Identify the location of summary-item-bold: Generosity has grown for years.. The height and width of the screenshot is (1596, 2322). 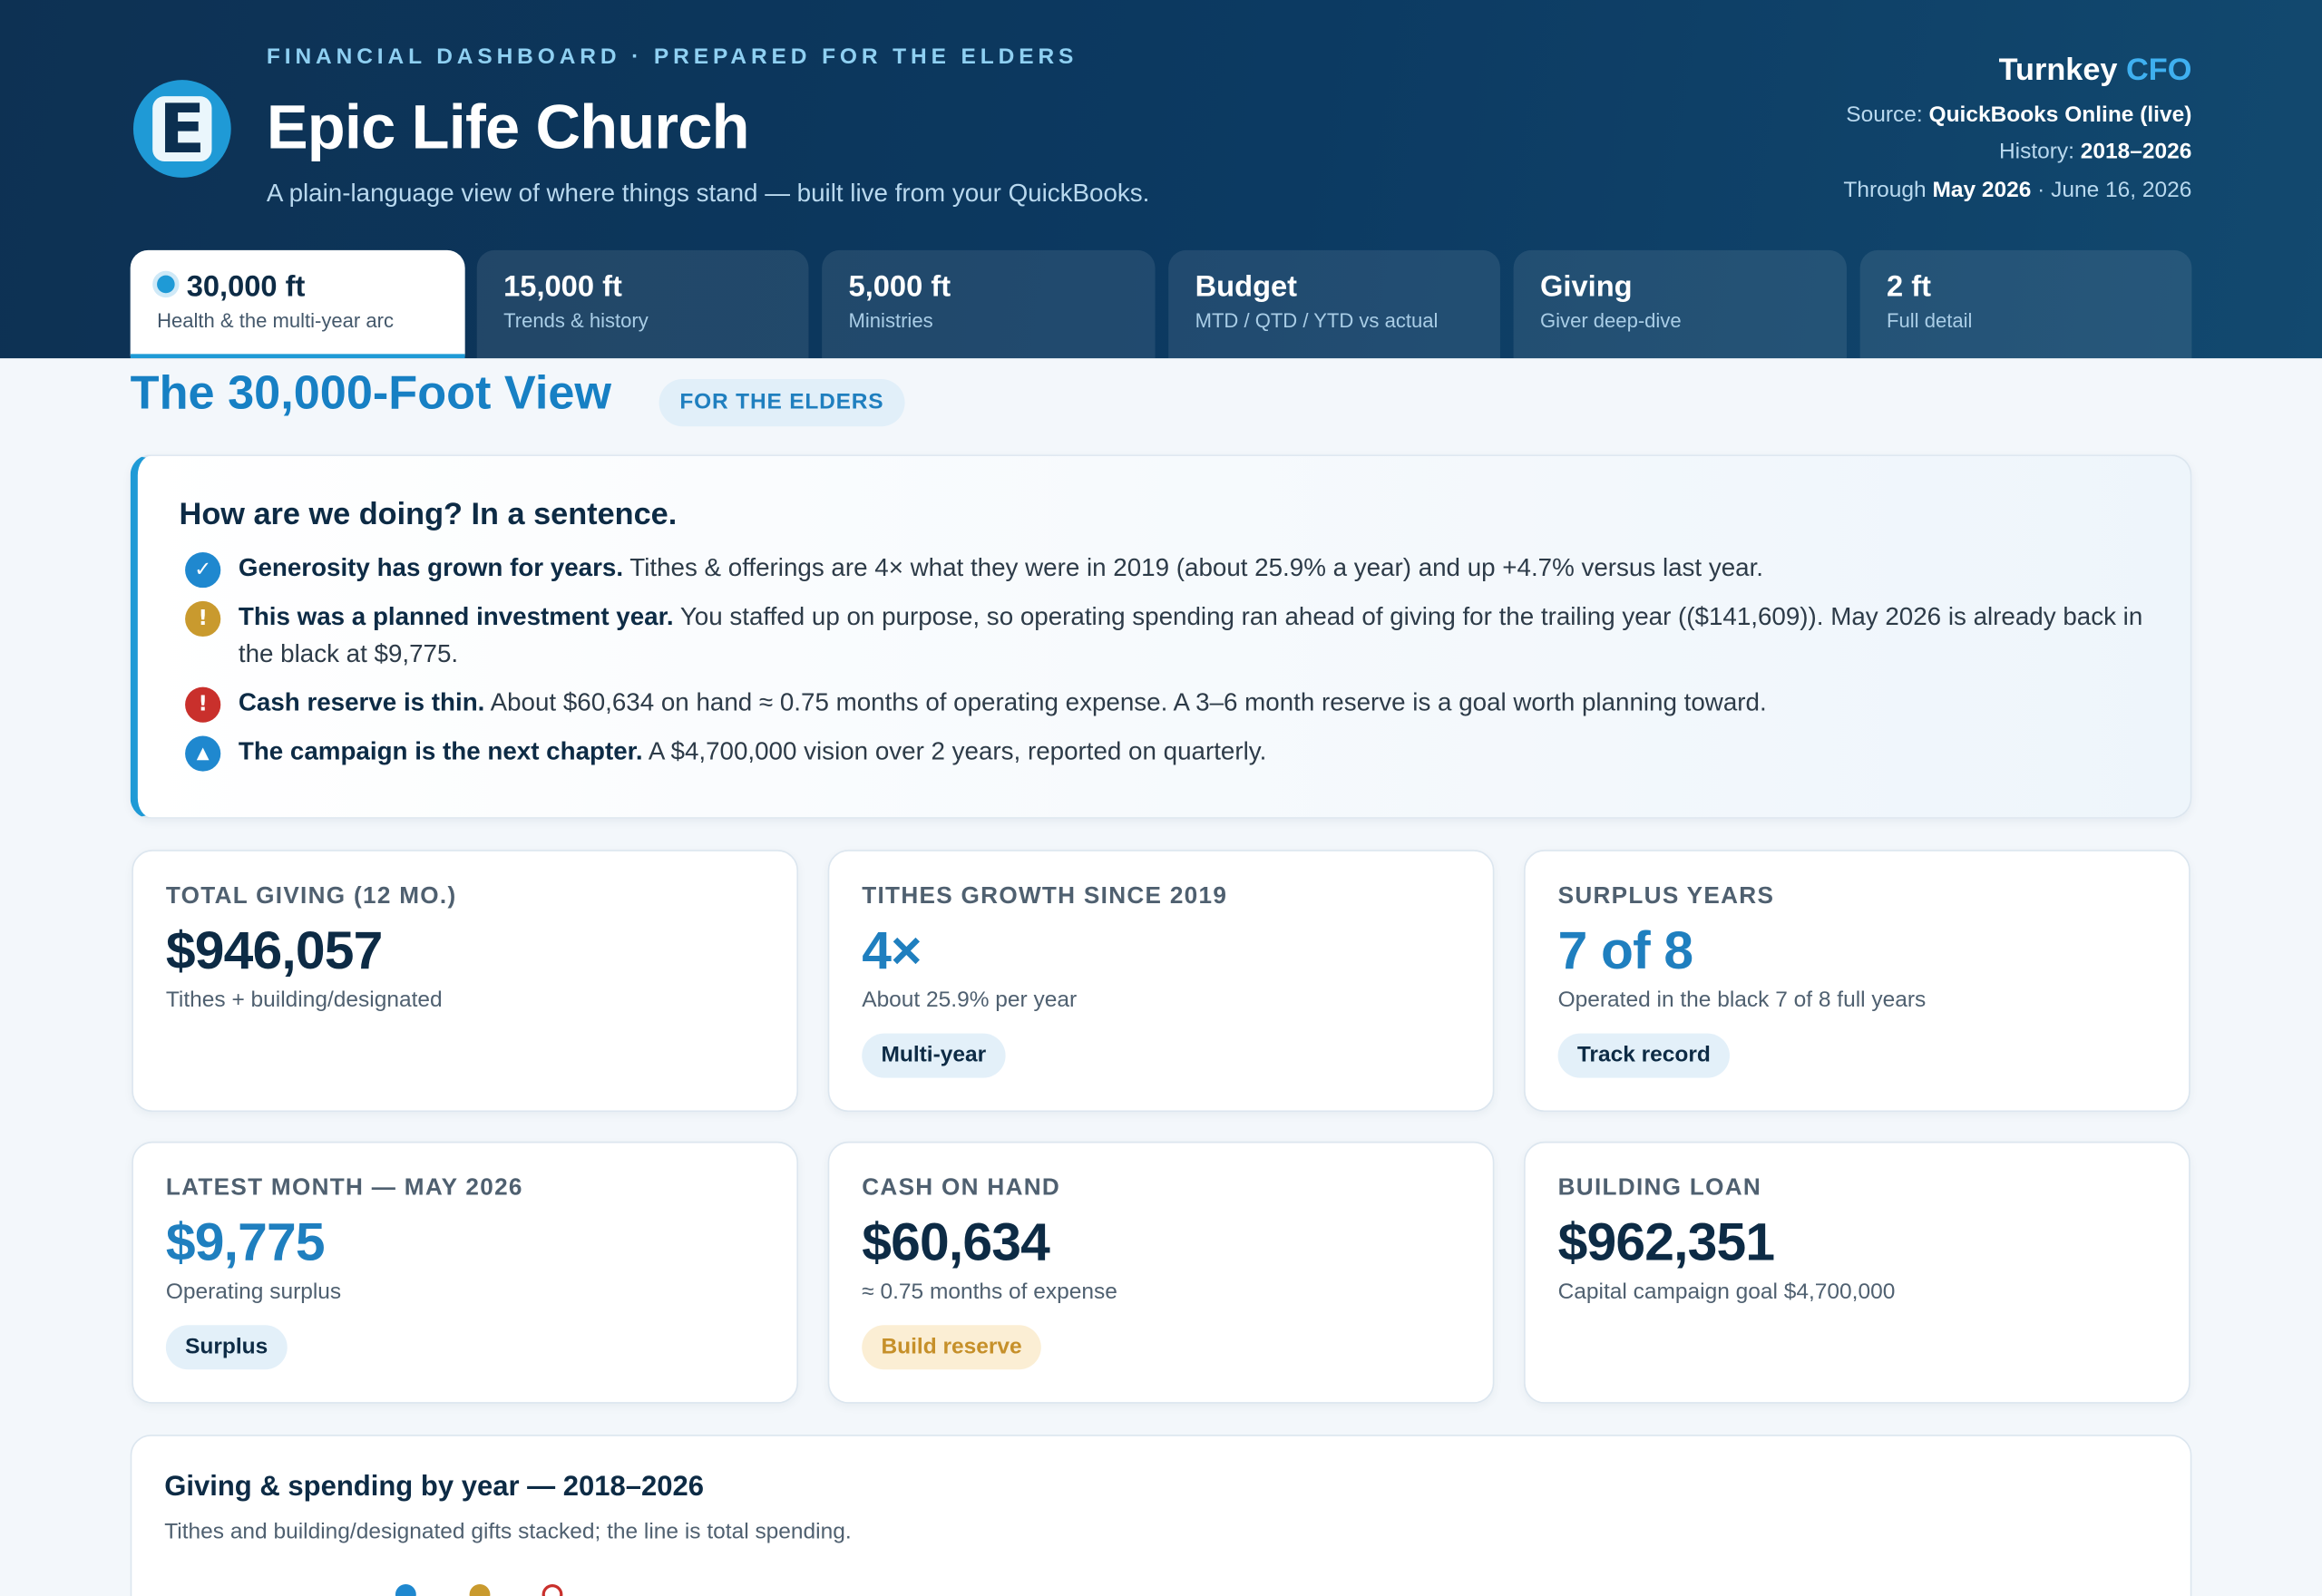
(431, 567).